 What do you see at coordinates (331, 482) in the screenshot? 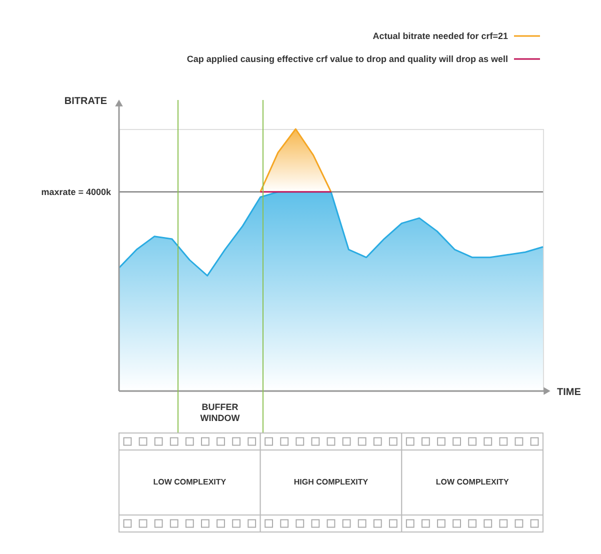
I see `text: HIGH COMPLEXITY` at bounding box center [331, 482].